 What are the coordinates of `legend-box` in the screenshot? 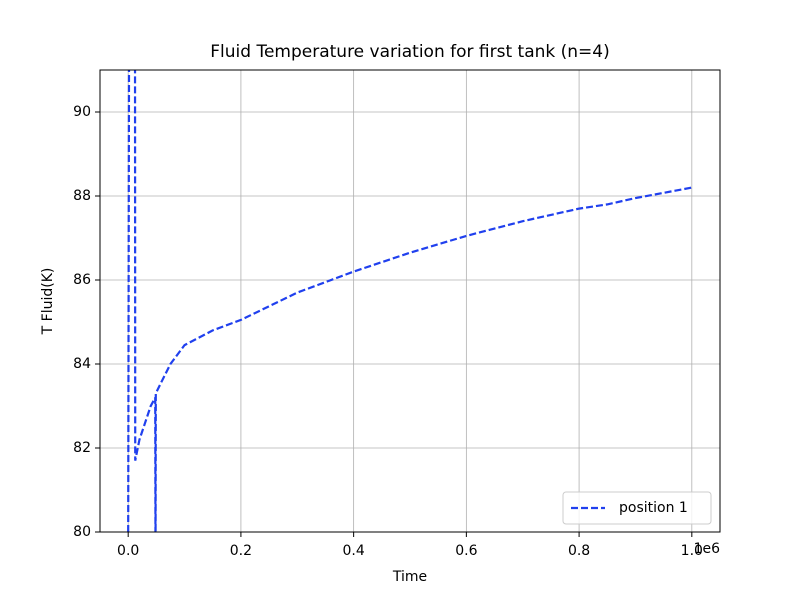 It's located at (637, 508).